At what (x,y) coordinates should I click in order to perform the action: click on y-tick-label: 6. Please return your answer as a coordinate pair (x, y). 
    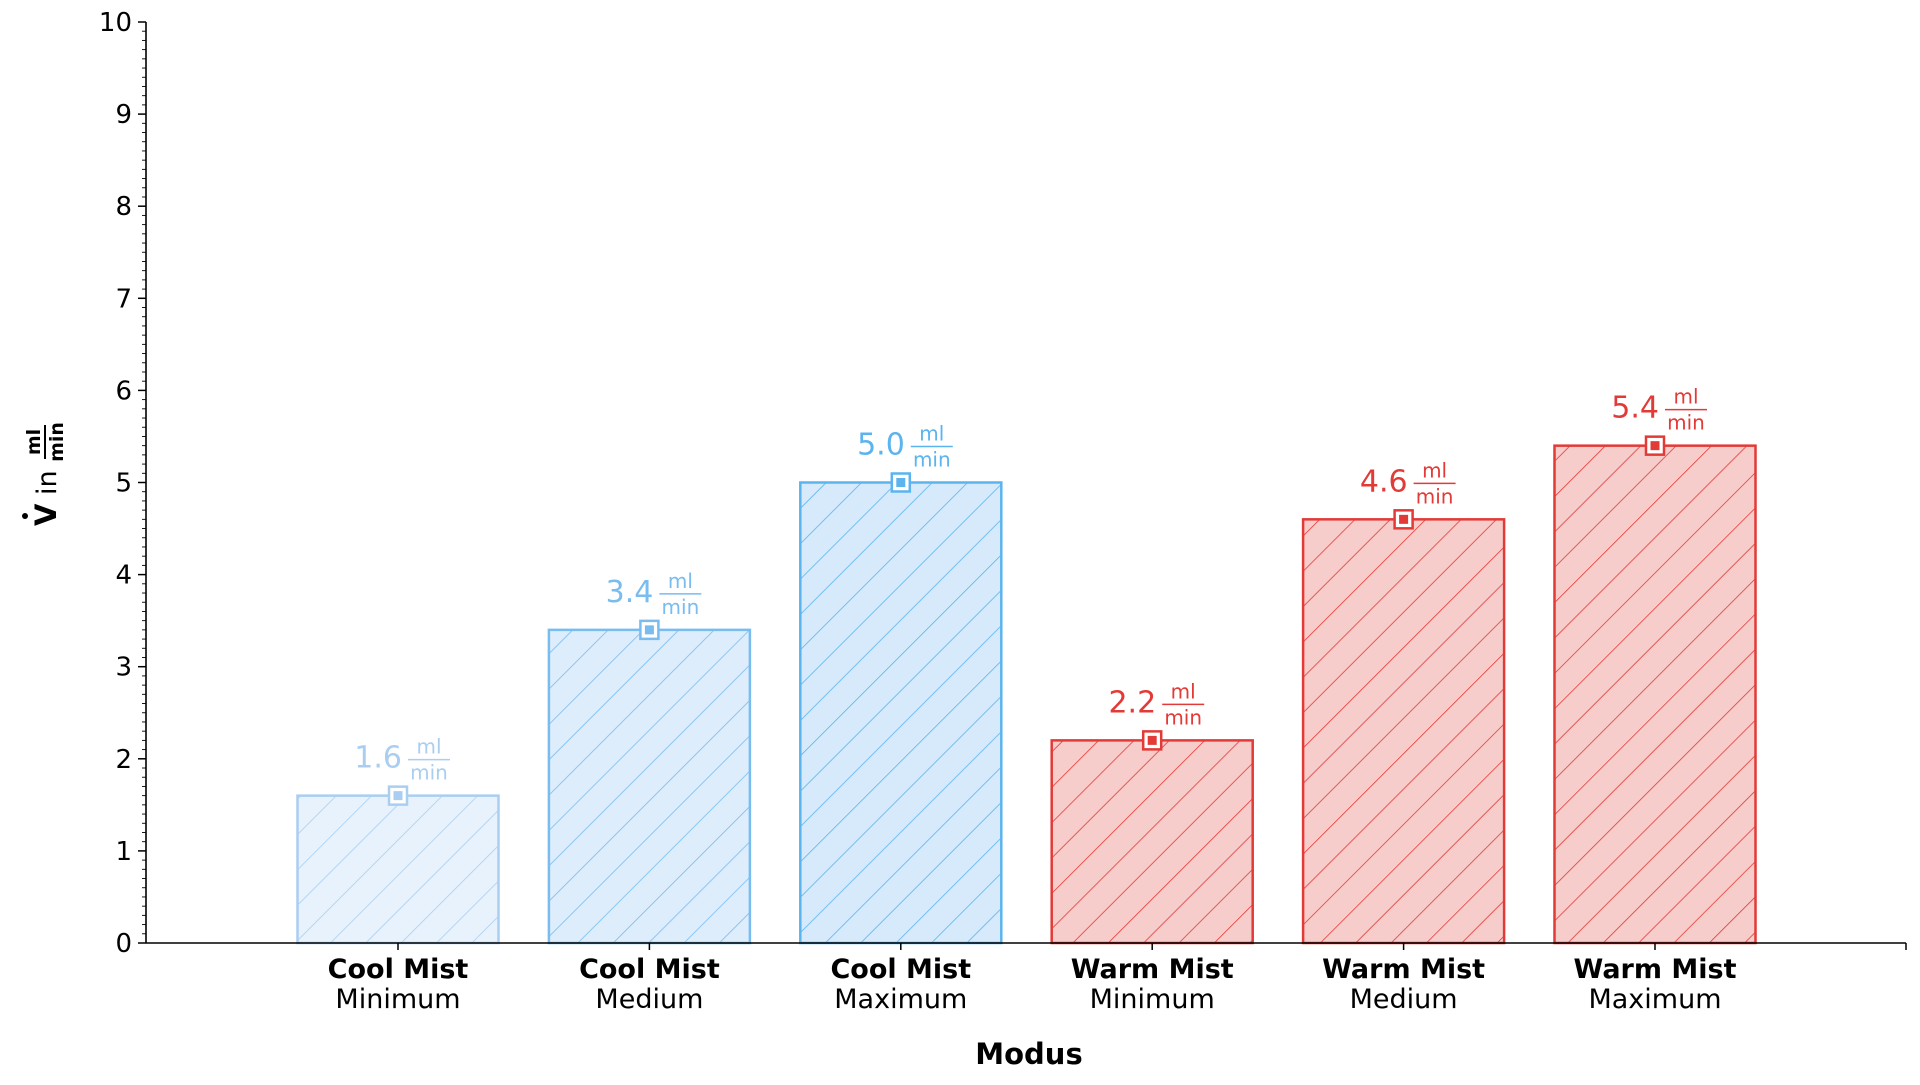
    Looking at the image, I should click on (123, 391).